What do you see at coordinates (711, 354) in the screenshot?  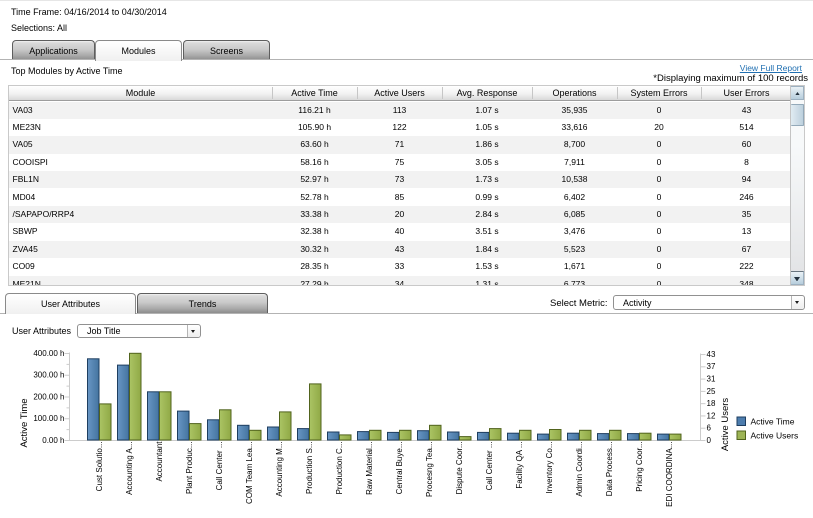 I see `svg-text: 43` at bounding box center [711, 354].